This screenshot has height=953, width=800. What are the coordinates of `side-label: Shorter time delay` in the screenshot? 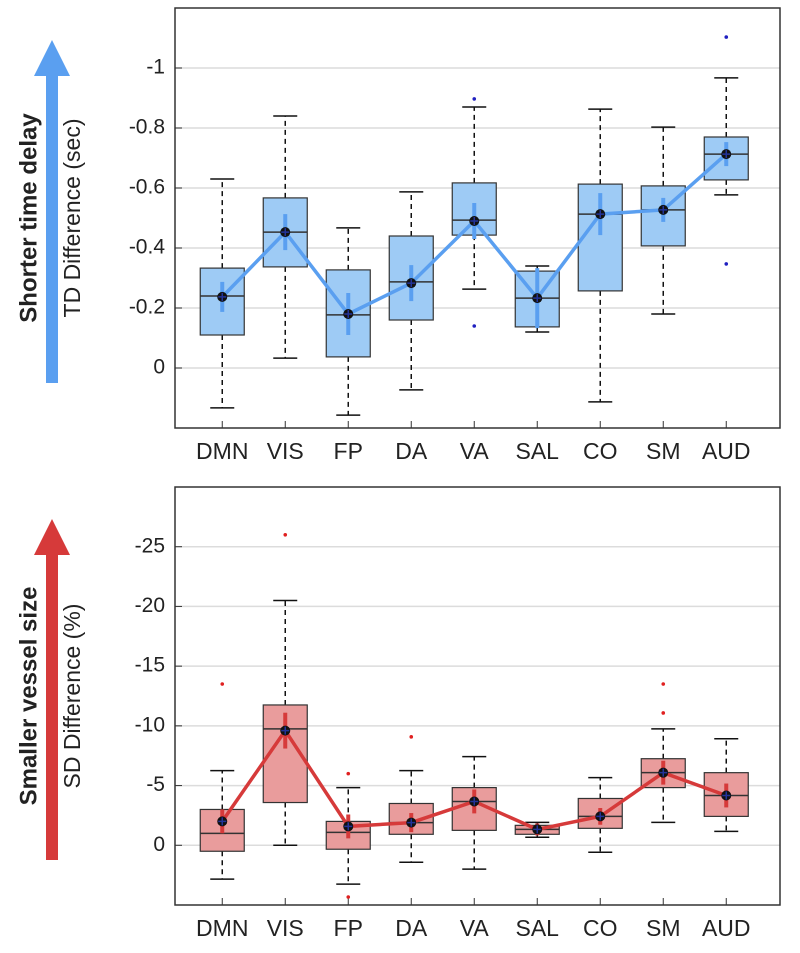 It's located at (28, 218).